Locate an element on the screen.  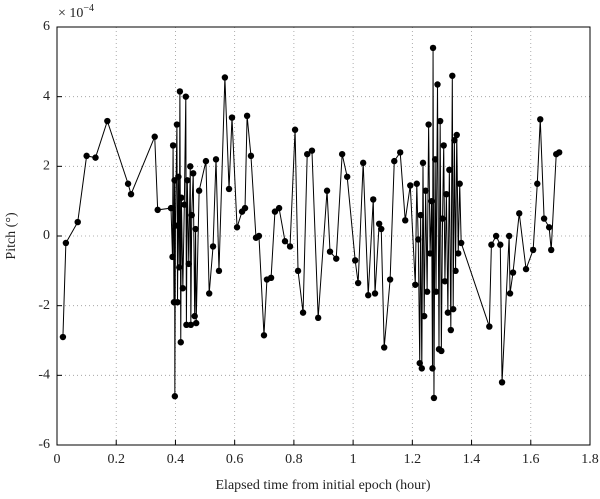
x-tick-label: 1.8 is located at coordinates (590, 459).